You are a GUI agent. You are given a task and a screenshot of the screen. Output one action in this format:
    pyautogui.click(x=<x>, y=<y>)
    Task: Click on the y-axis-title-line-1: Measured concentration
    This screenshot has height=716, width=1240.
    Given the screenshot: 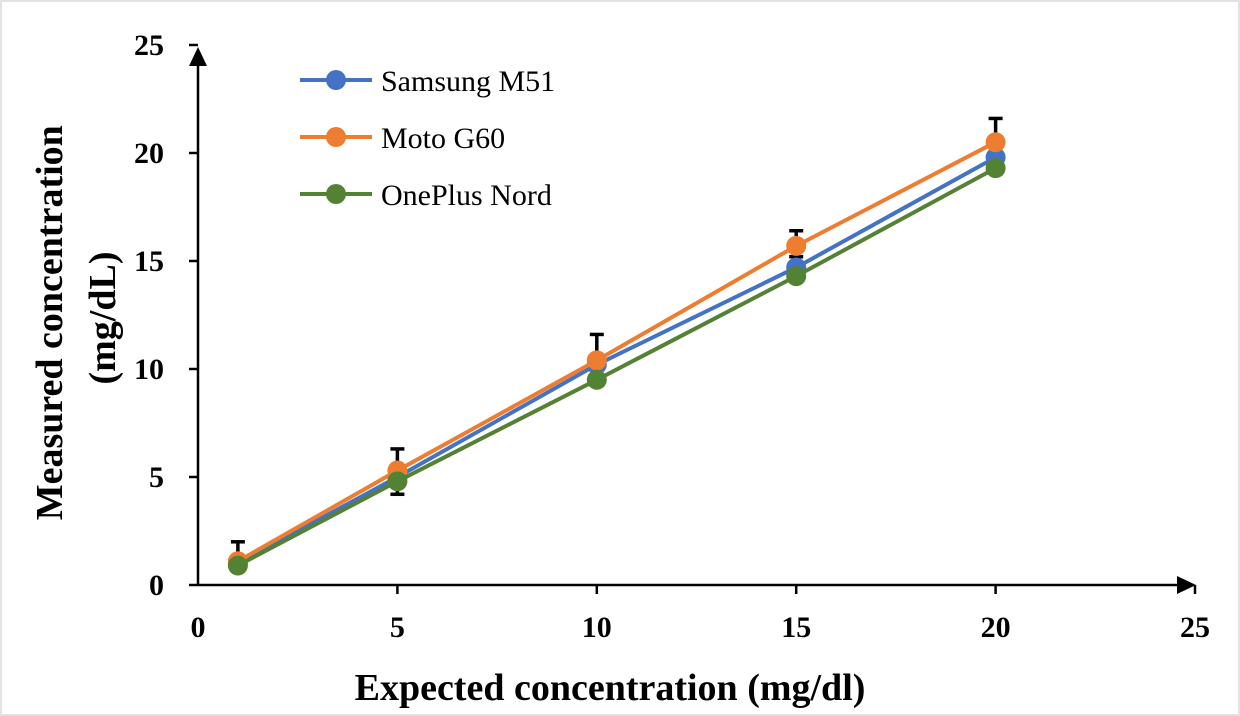 What is the action you would take?
    pyautogui.click(x=50, y=322)
    